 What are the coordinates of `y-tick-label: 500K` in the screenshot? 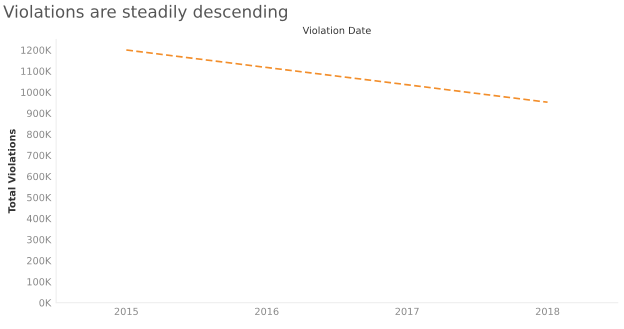 It's located at (39, 198).